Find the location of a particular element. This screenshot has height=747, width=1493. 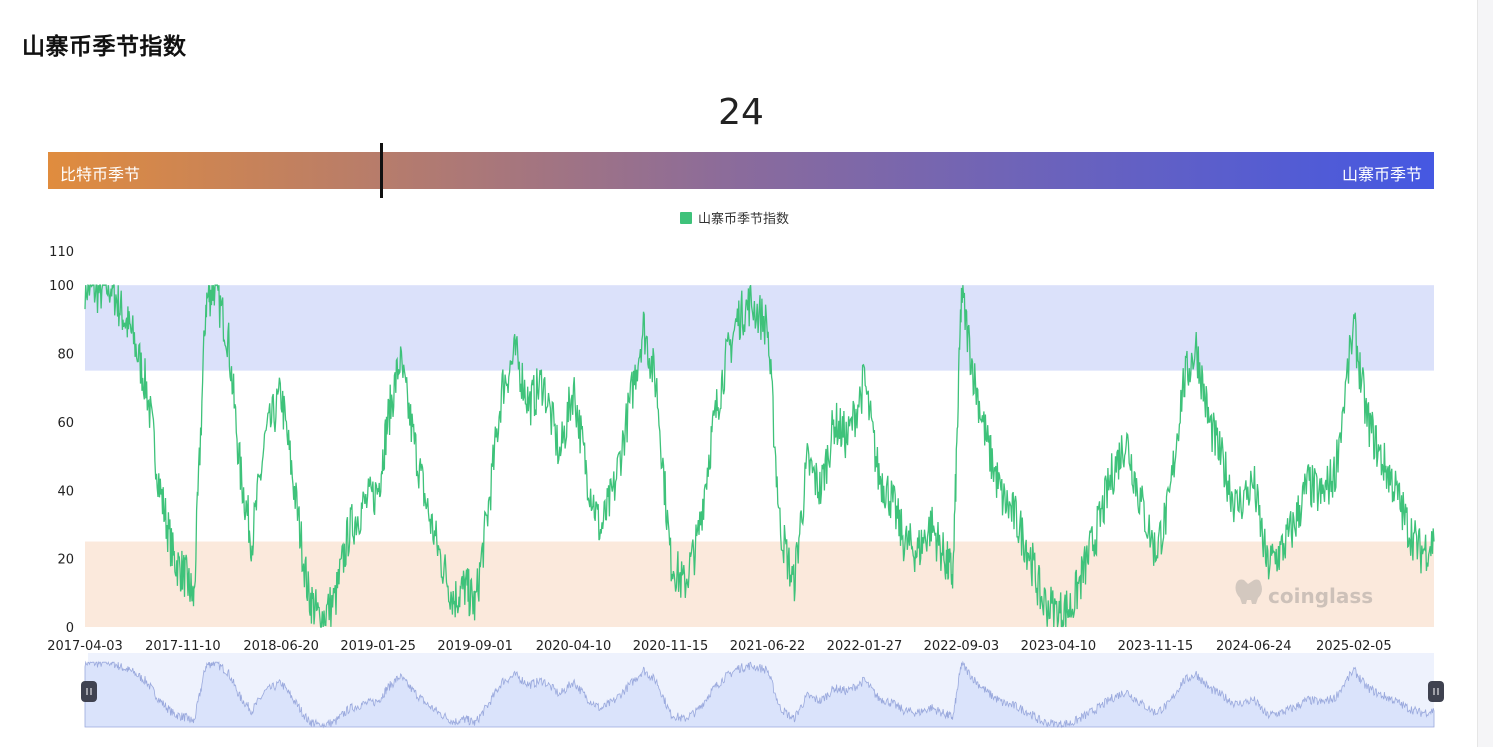

x-tick-label: 2018-06-20 is located at coordinates (281, 646).